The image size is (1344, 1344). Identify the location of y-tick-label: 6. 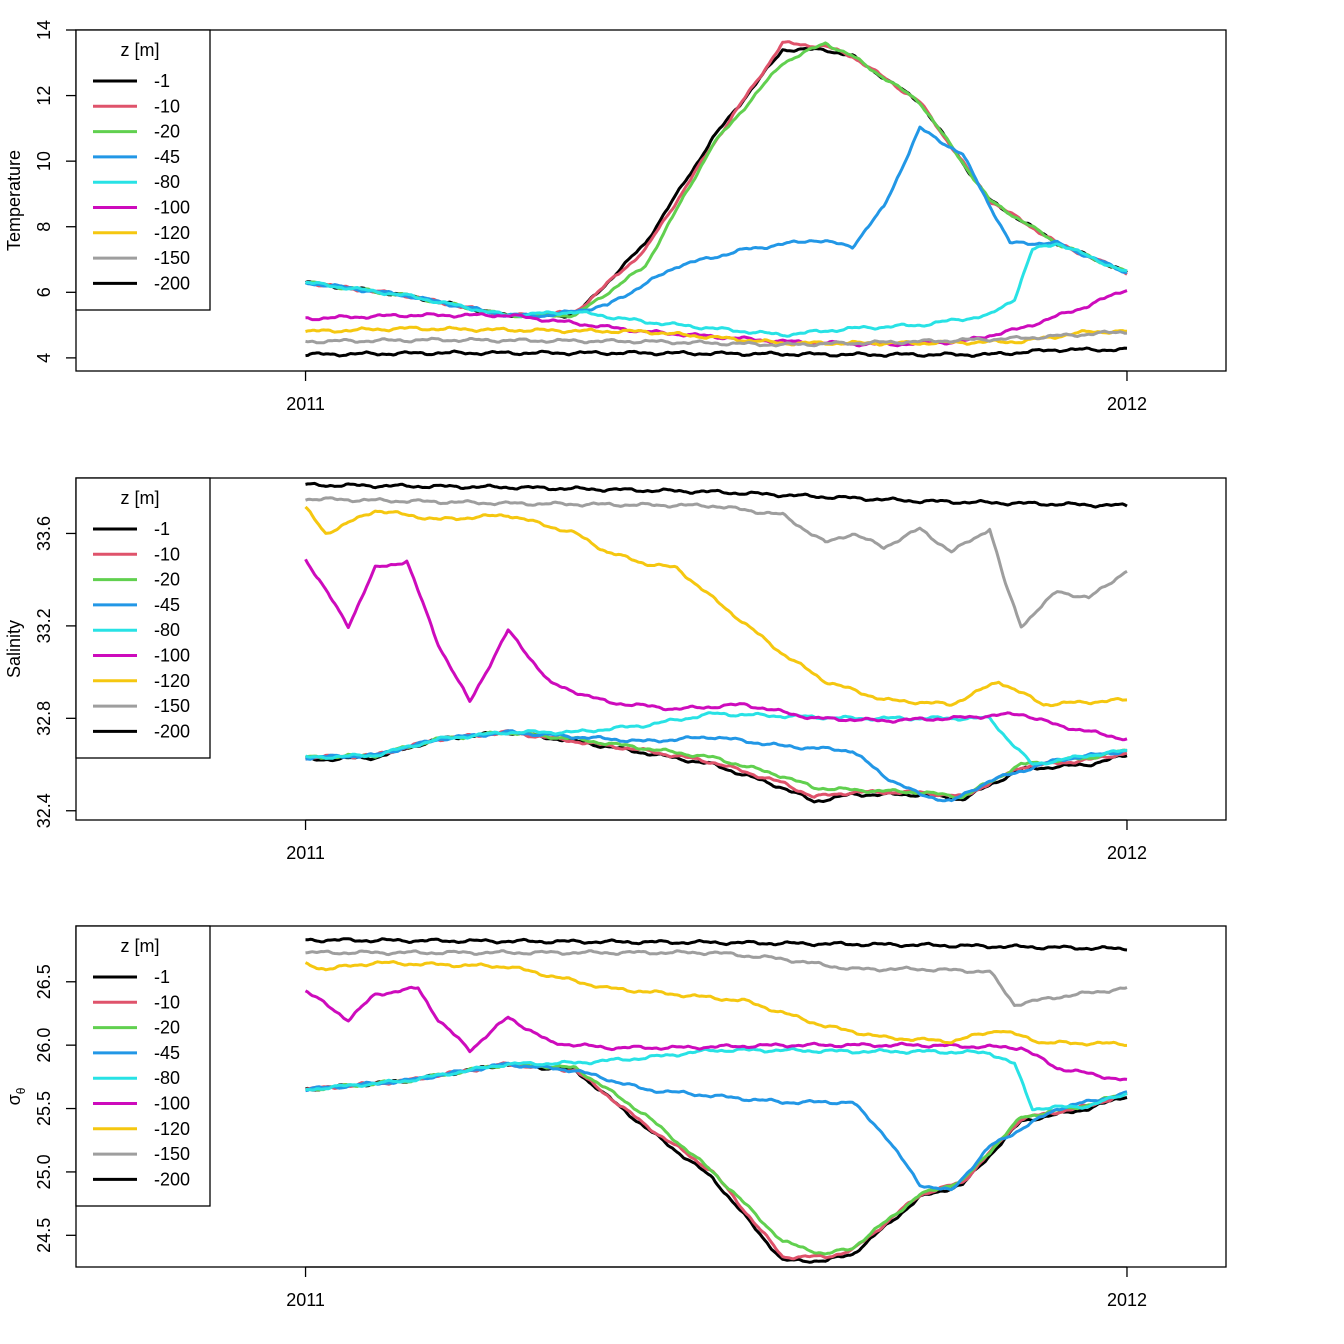
(44, 292).